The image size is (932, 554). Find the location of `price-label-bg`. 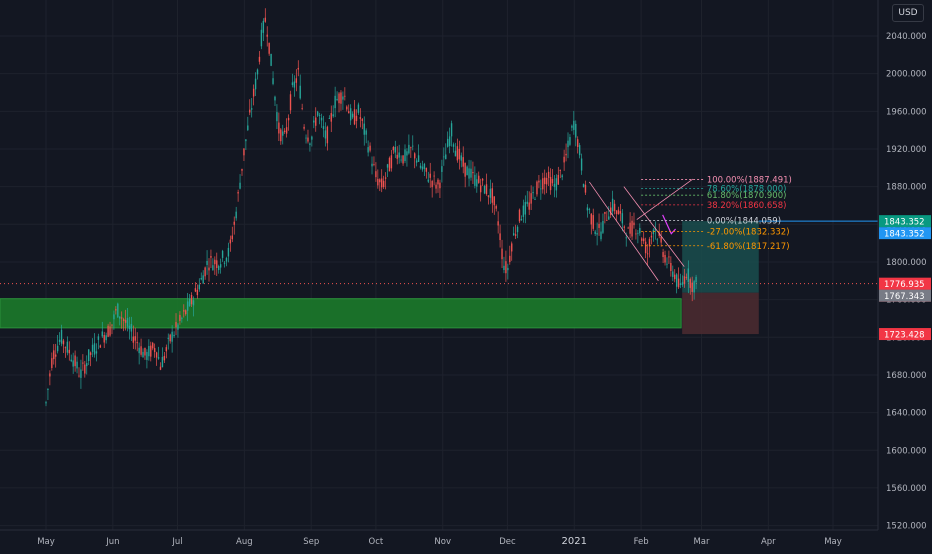

price-label-bg is located at coordinates (905, 233).